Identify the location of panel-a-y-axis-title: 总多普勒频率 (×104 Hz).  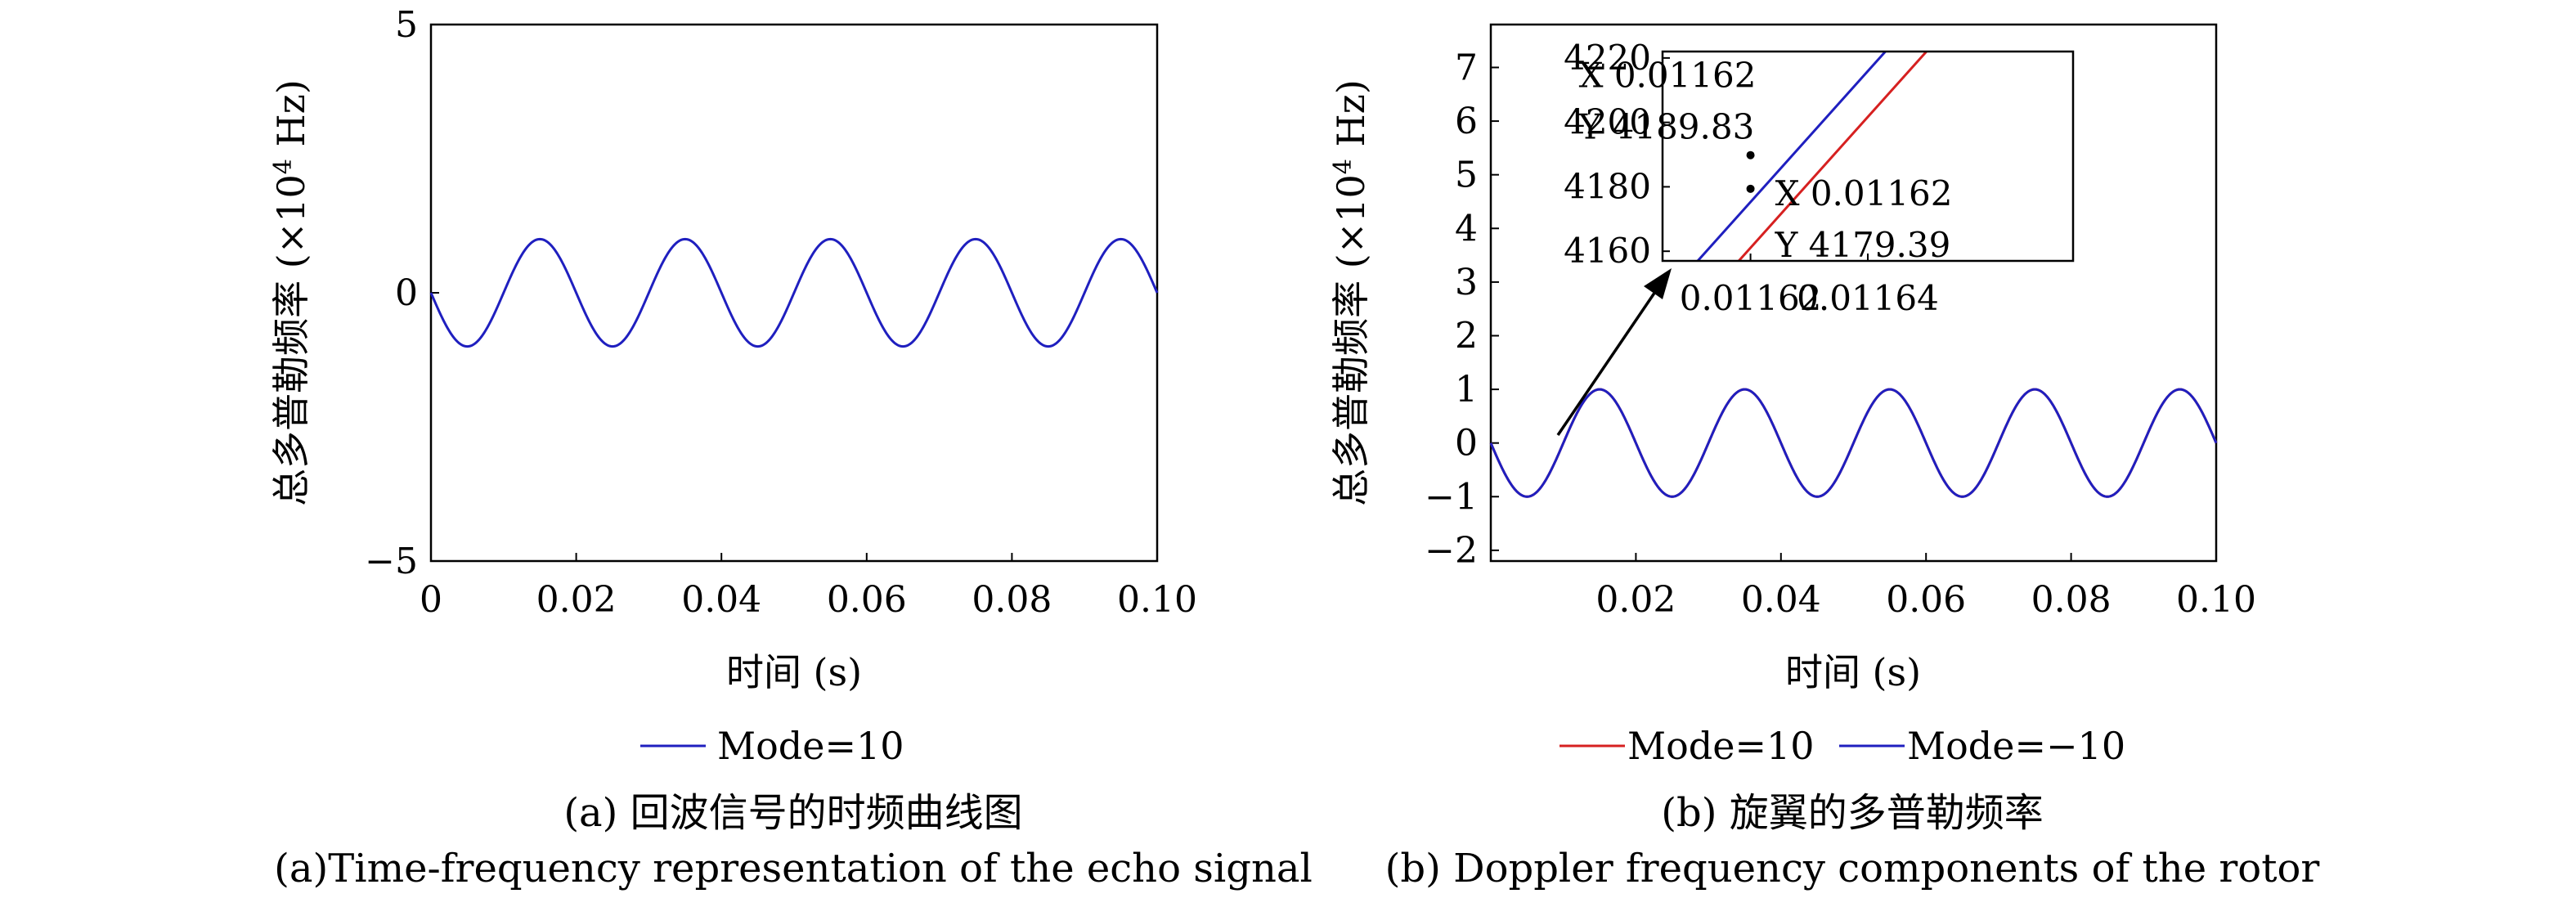
(291, 292).